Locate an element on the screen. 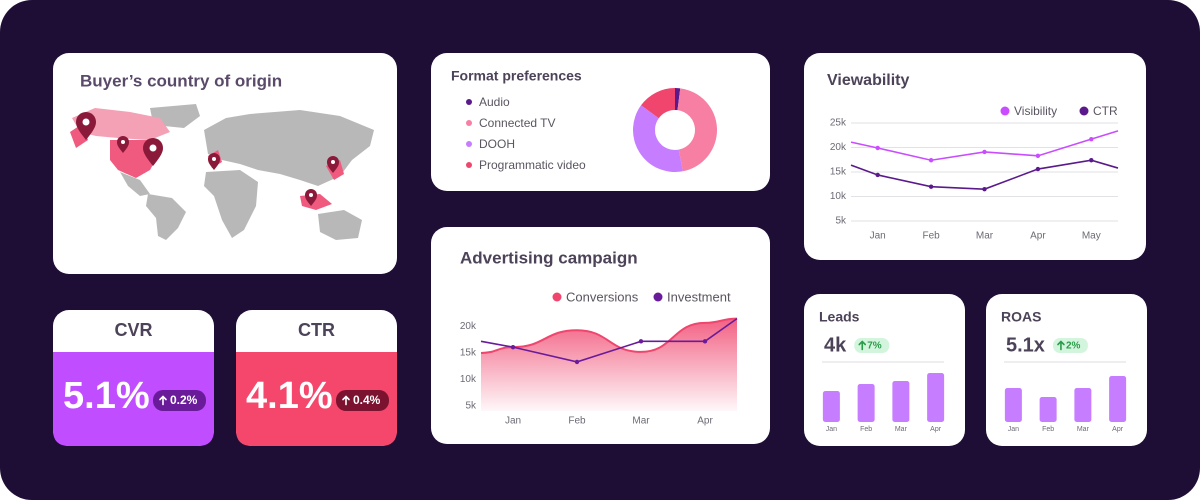 The image size is (1200, 500). line is located at coordinates (609, 340).